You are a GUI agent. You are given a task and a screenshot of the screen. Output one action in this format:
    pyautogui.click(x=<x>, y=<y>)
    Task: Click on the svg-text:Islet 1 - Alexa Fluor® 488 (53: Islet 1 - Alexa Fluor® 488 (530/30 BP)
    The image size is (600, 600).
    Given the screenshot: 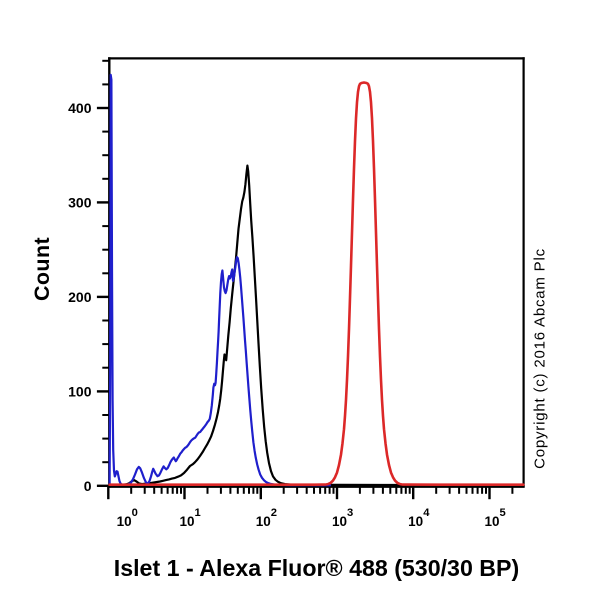 What is the action you would take?
    pyautogui.click(x=316, y=568)
    